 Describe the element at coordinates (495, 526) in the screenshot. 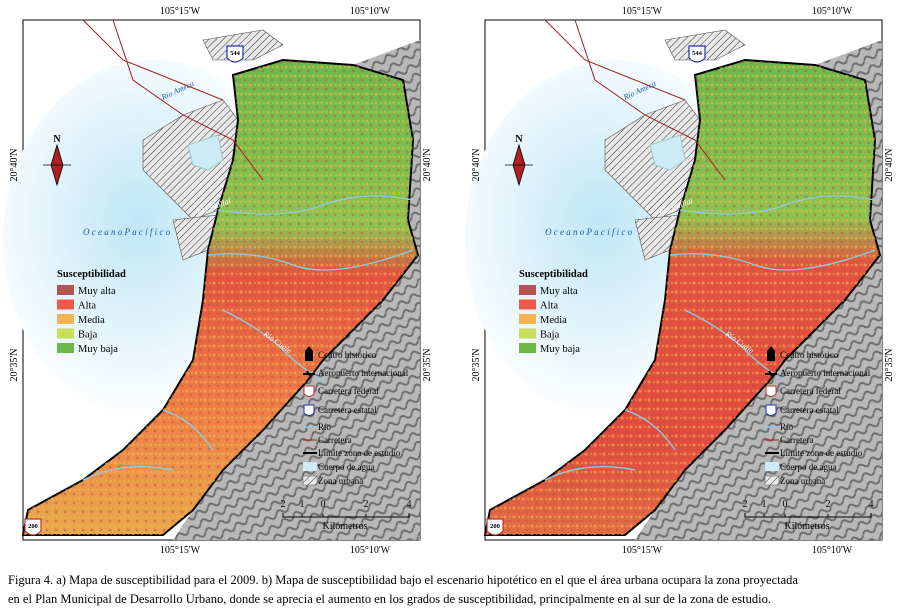

I see `shield-label: 200` at that location.